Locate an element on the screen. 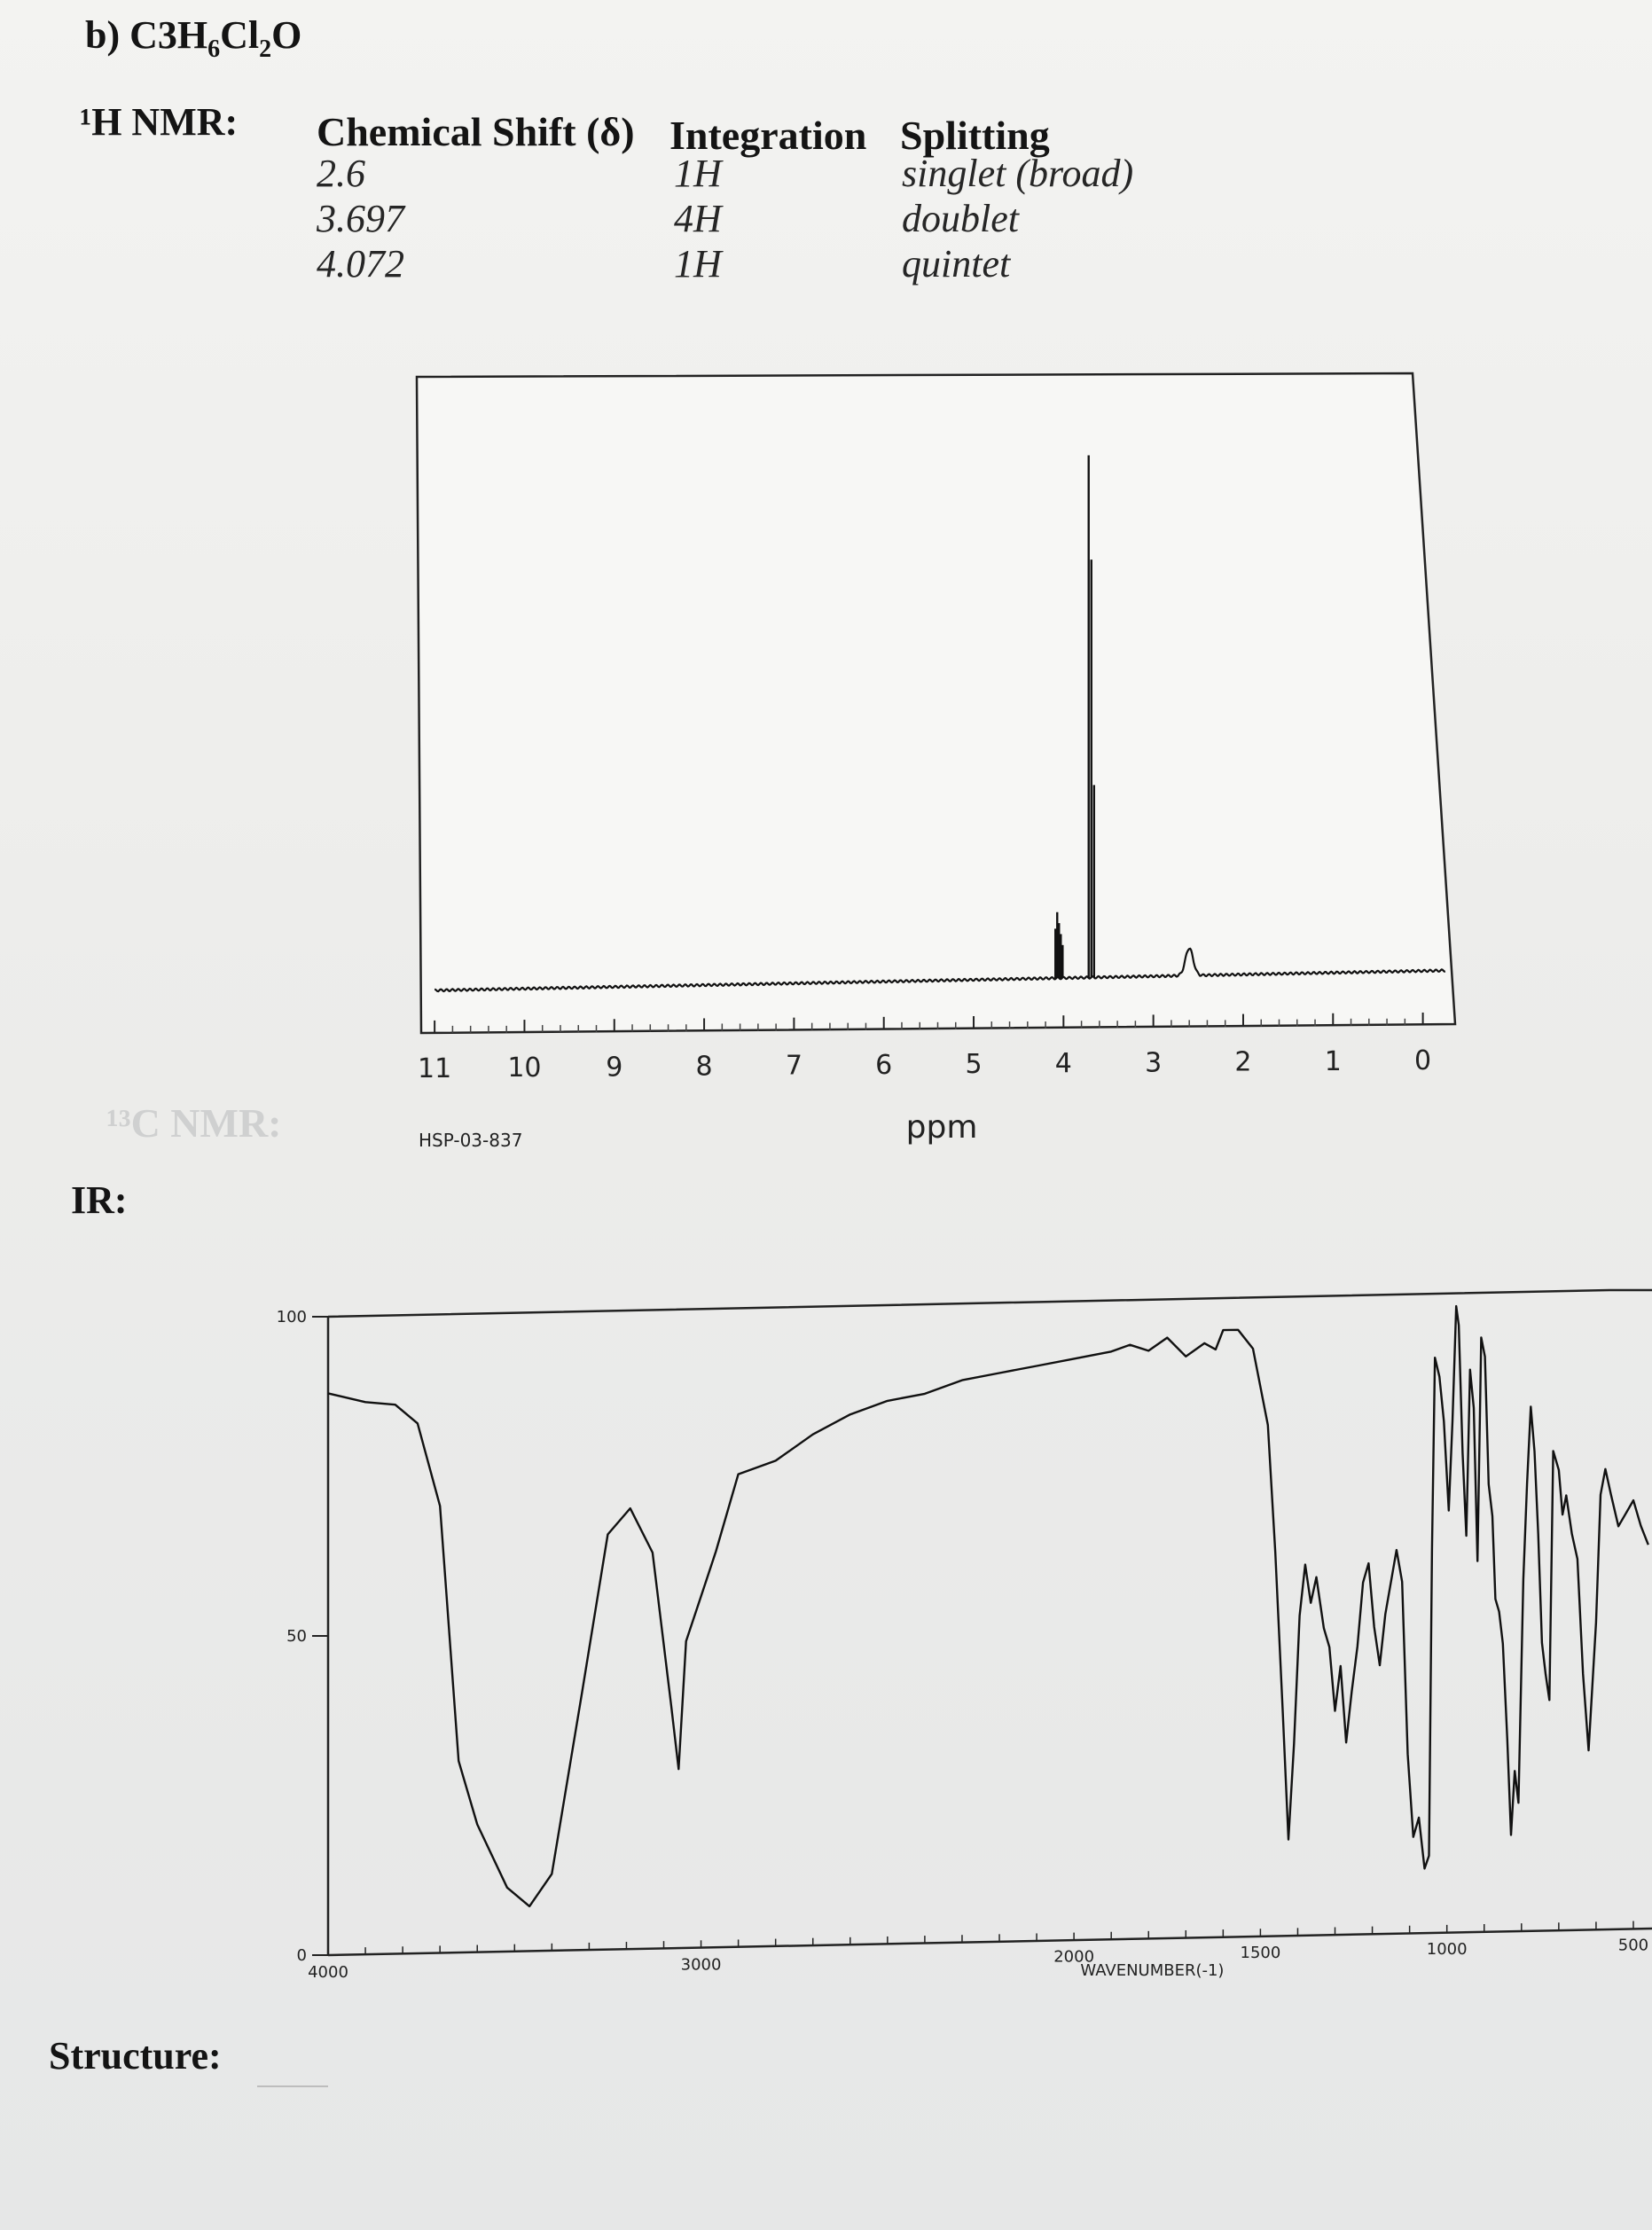 This screenshot has width=1652, height=2230. shift-value: 3.697 is located at coordinates (360, 218).